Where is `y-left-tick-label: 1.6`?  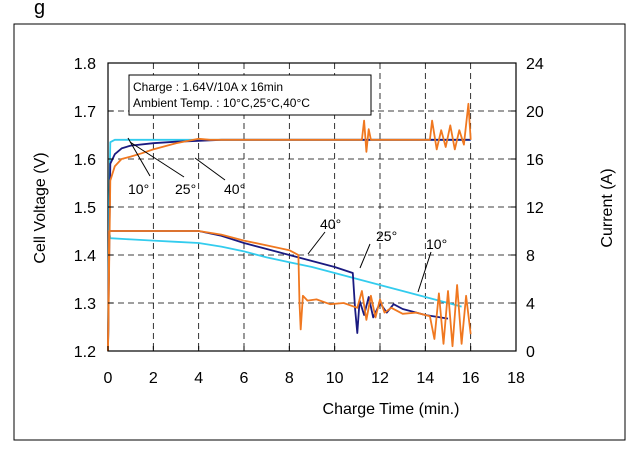 y-left-tick-label: 1.6 is located at coordinates (85, 160).